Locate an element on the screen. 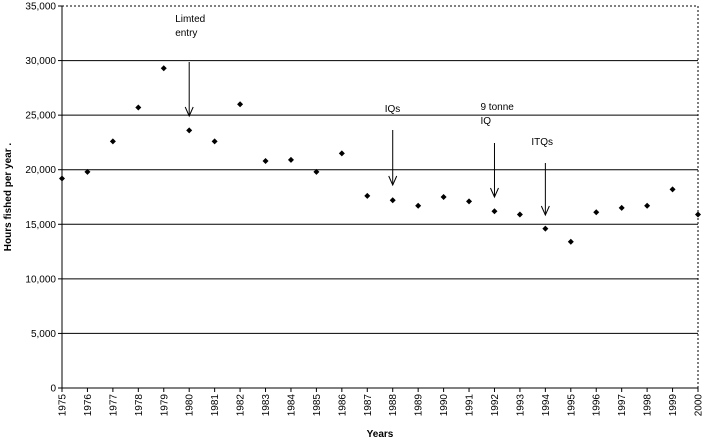 Image resolution: width=705 pixels, height=441 pixels. x-tick-label: 1991 is located at coordinates (470, 405).